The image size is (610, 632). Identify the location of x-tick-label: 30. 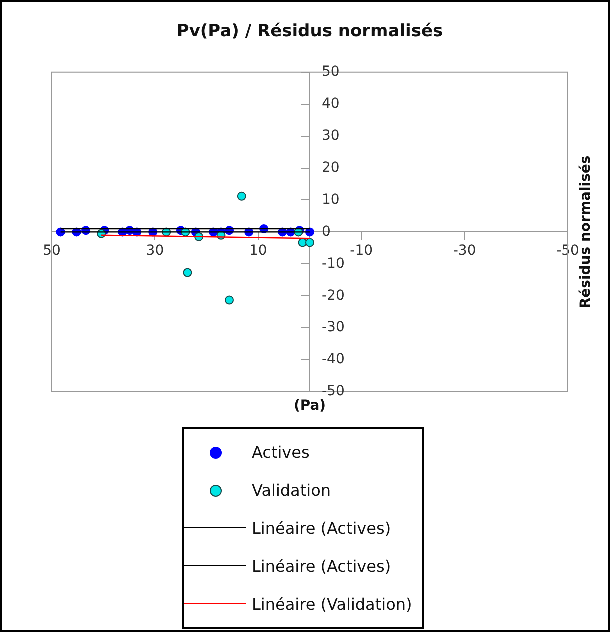
(155, 251).